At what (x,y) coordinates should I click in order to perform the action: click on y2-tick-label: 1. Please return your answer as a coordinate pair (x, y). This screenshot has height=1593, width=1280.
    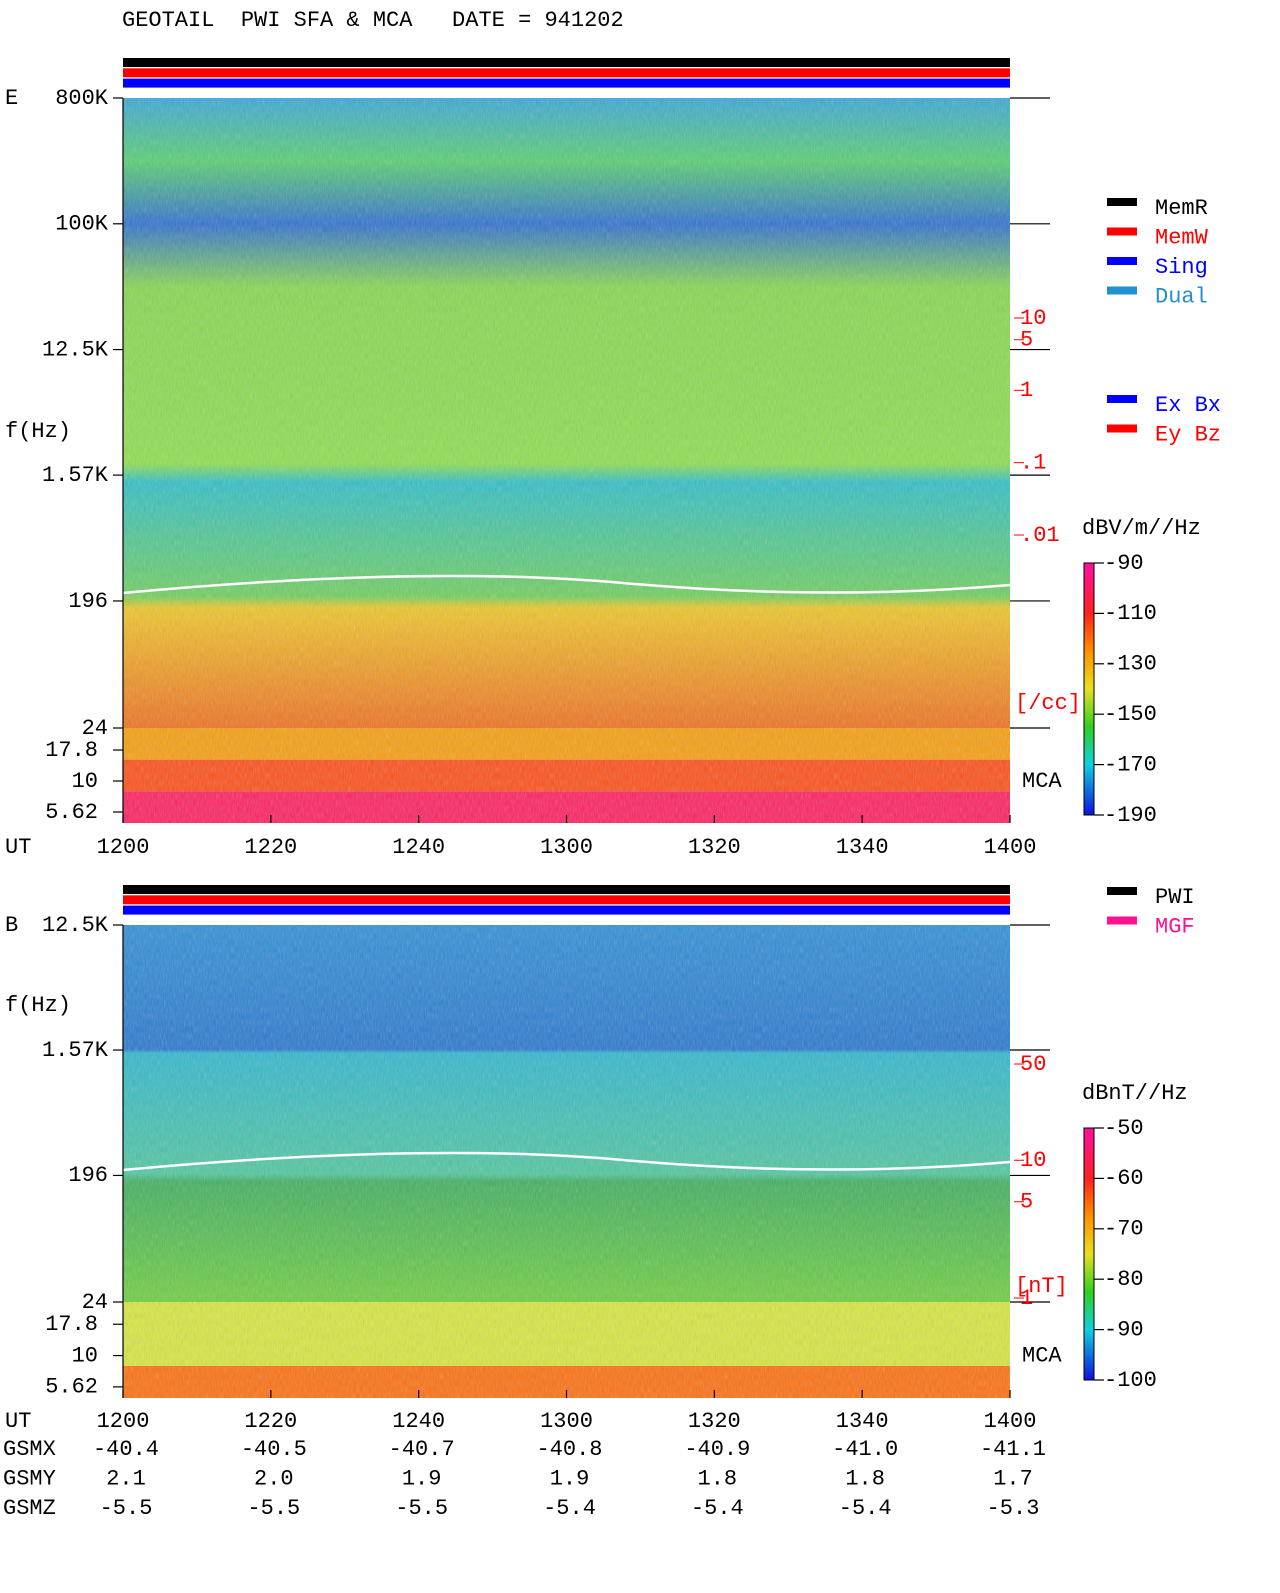
    Looking at the image, I should click on (1026, 390).